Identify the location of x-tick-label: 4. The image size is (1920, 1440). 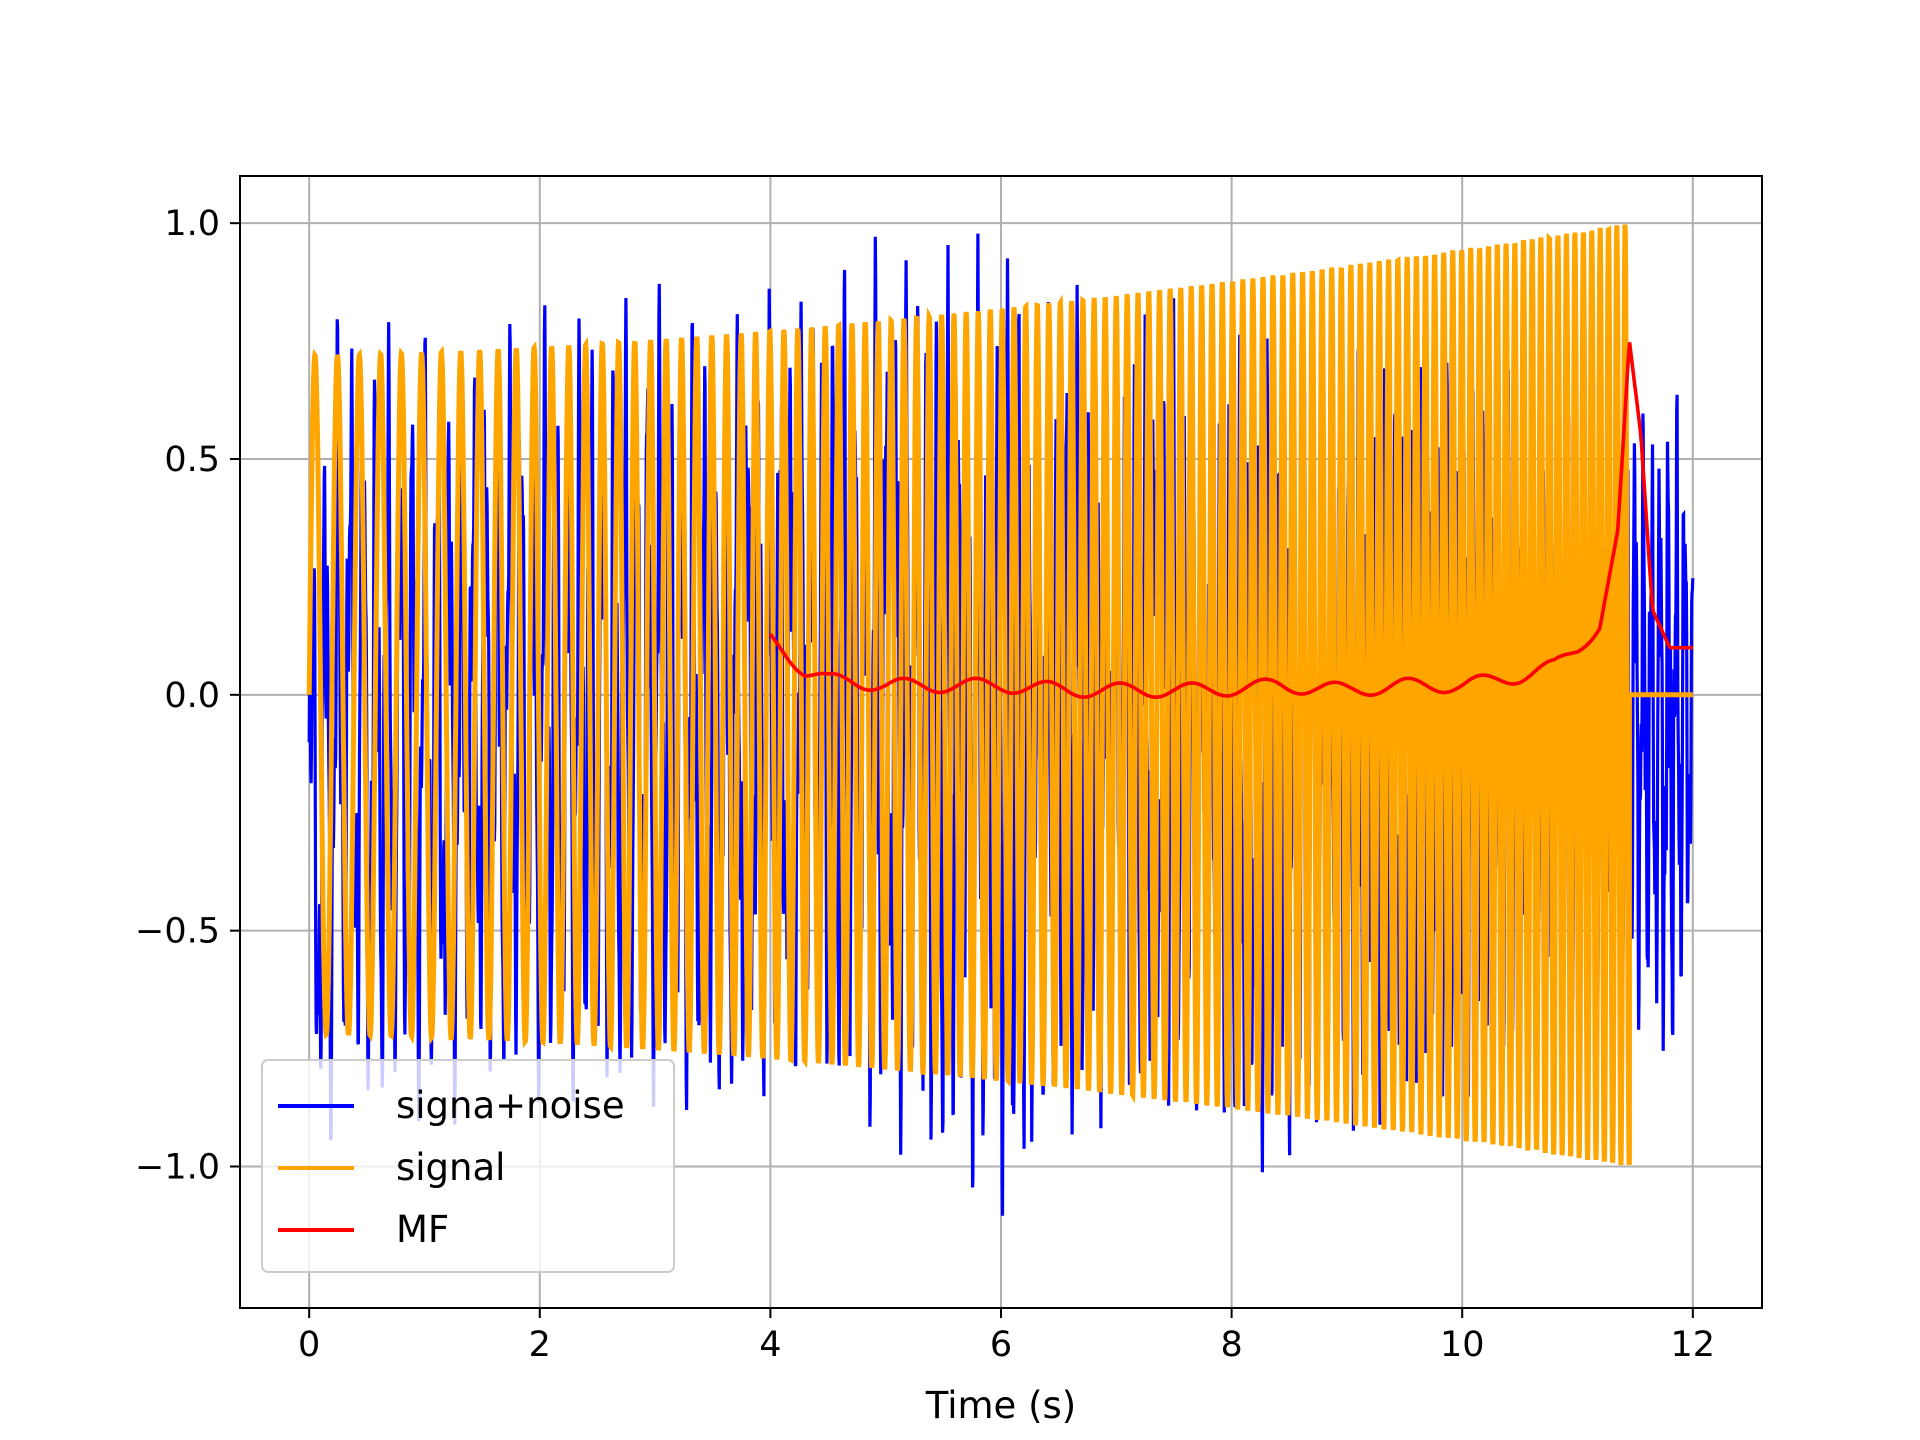
(770, 1345).